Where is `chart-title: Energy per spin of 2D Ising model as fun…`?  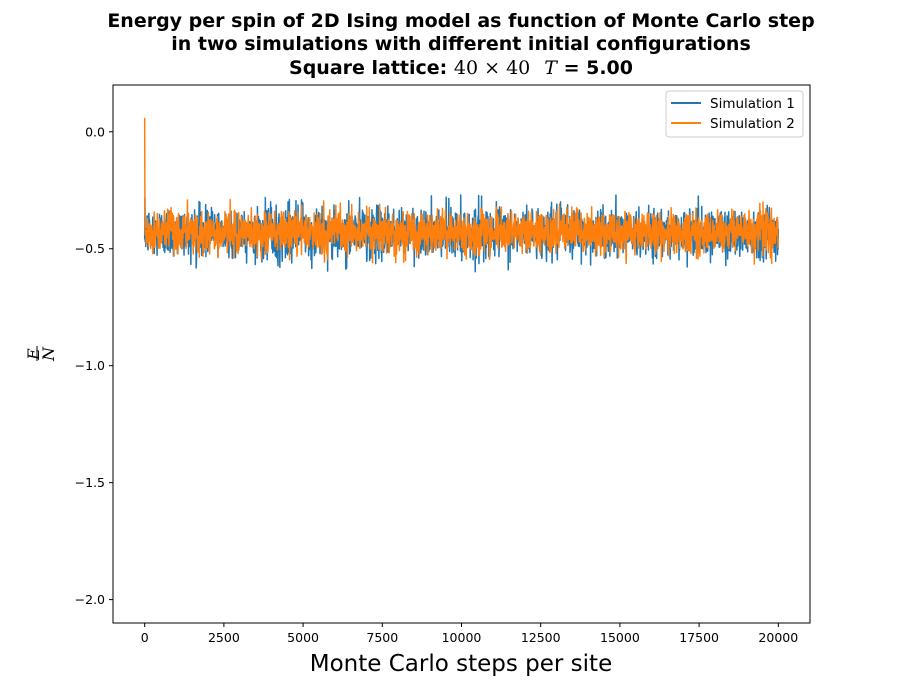
chart-title: Energy per spin of 2D Ising model as fun… is located at coordinates (460, 44).